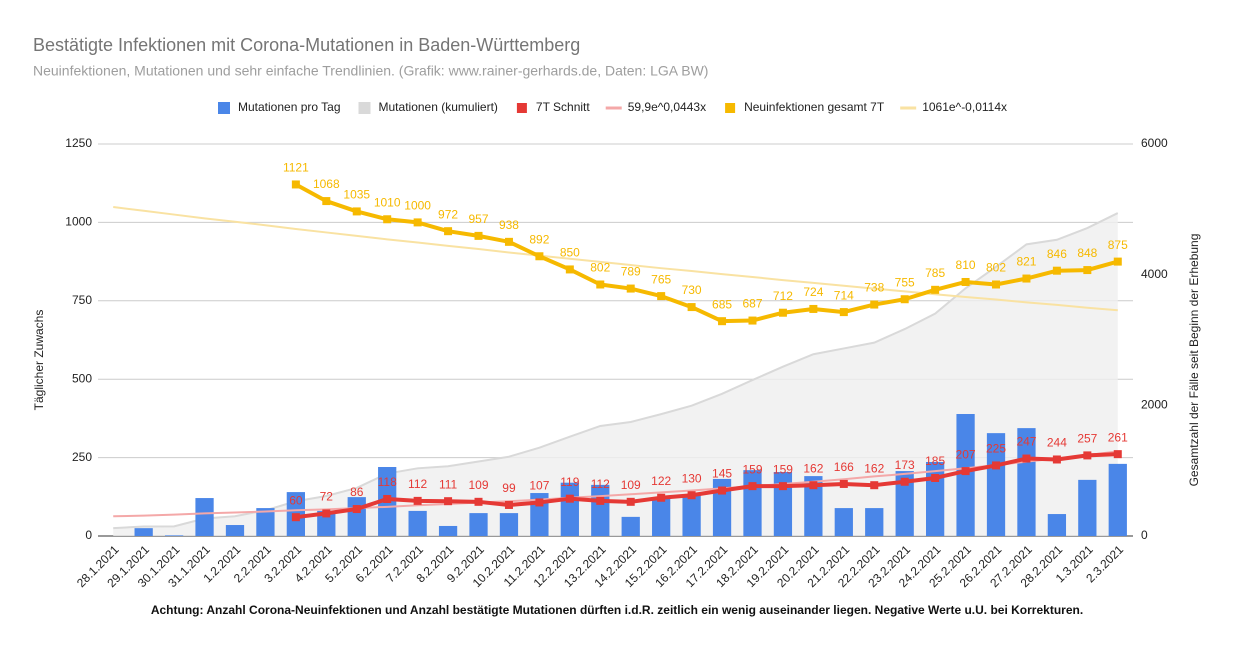 The width and height of the screenshot is (1234, 651). I want to click on data-label: 173, so click(905, 465).